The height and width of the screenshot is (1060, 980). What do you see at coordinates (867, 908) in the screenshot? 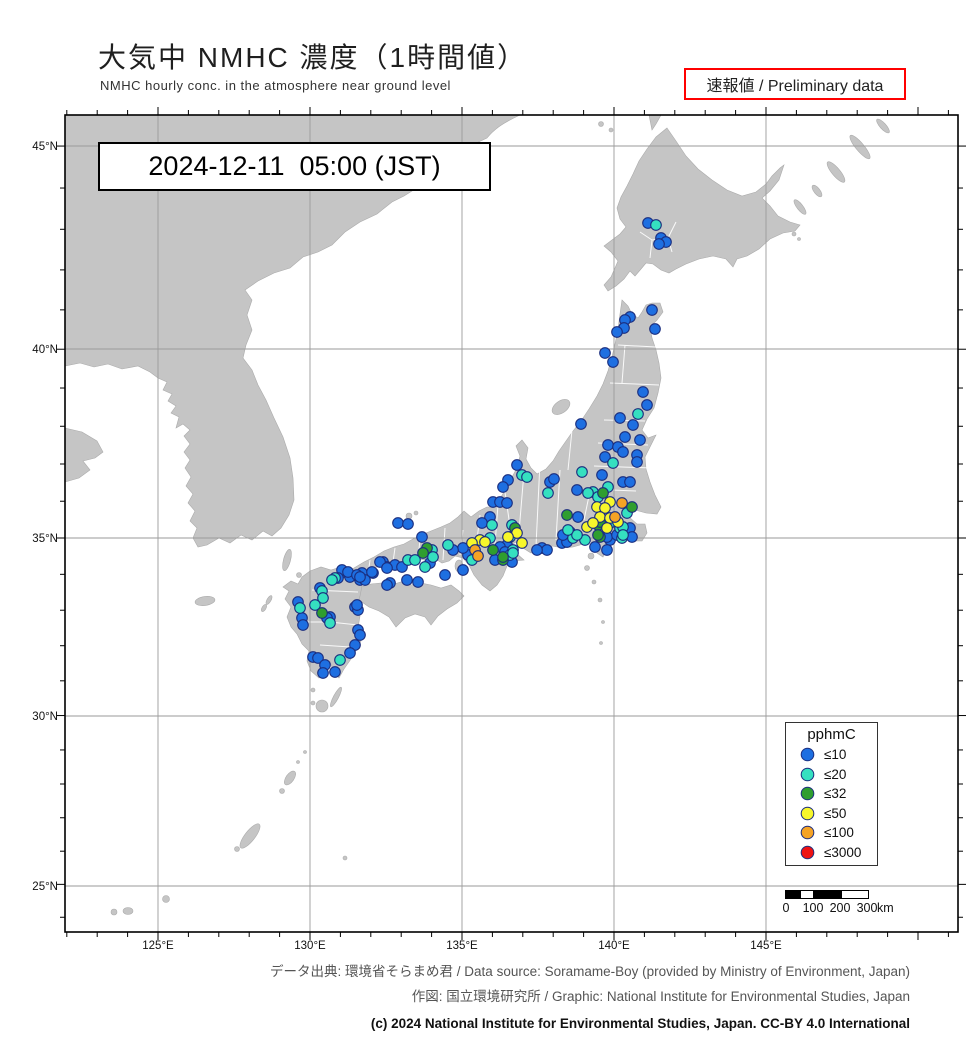
I see `scale-label: 300` at bounding box center [867, 908].